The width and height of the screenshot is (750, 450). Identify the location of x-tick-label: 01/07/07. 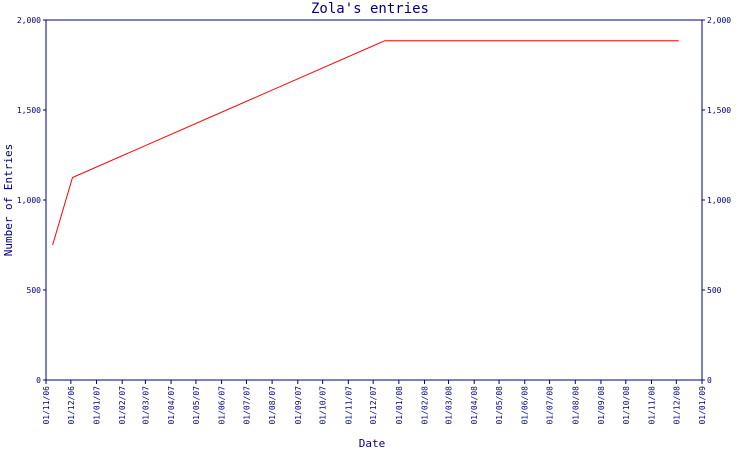
(246, 405).